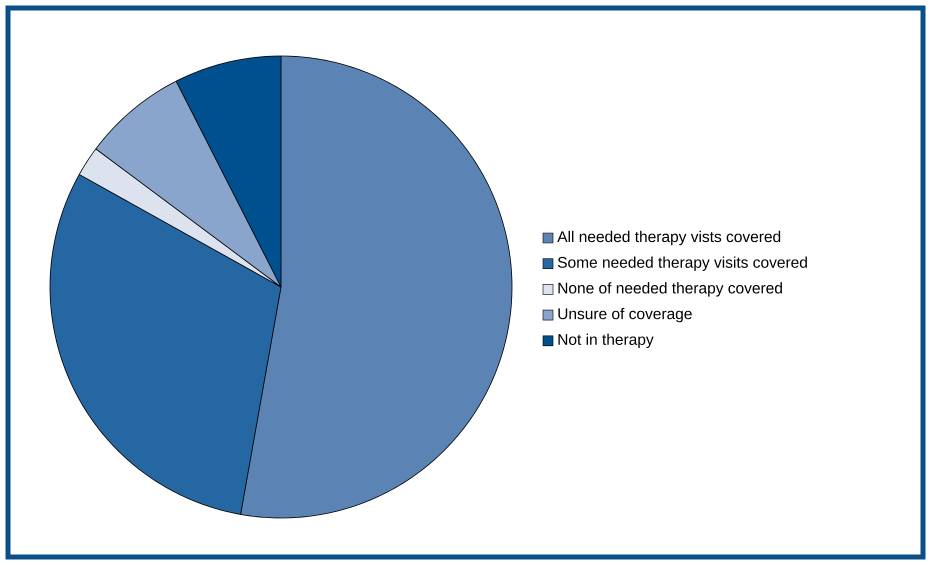 The width and height of the screenshot is (931, 565). Describe the element at coordinates (606, 341) in the screenshot. I see `legend-label: Not in therapy` at that location.